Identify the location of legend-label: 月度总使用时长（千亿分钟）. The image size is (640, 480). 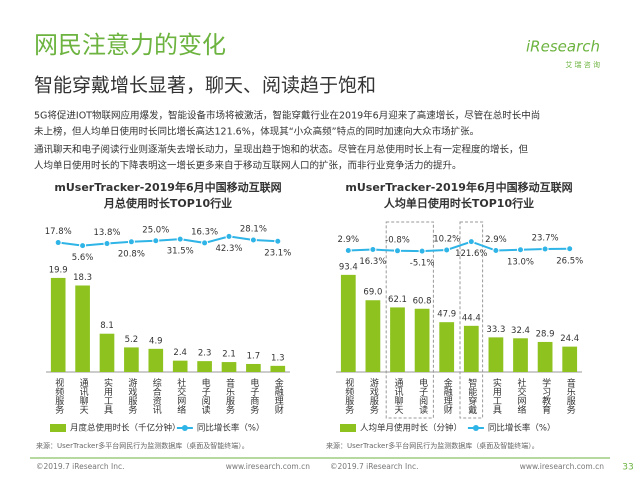
(125, 428).